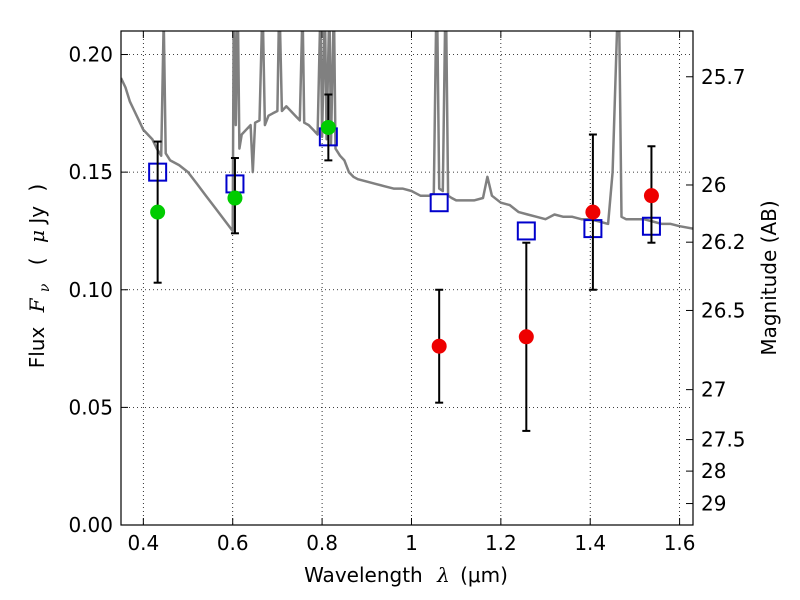 The height and width of the screenshot is (600, 800). Describe the element at coordinates (769, 277) in the screenshot. I see `y2-axis-label: Magnitude (AB)` at that location.